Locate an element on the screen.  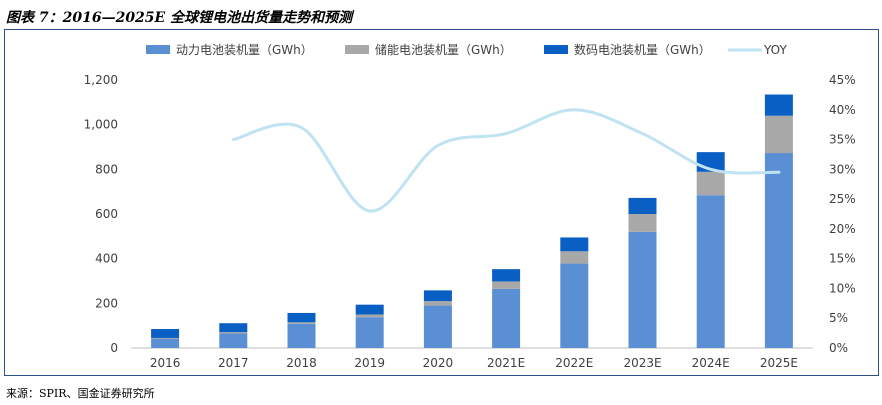
y-right-tick-label: 20% is located at coordinates (842, 229).